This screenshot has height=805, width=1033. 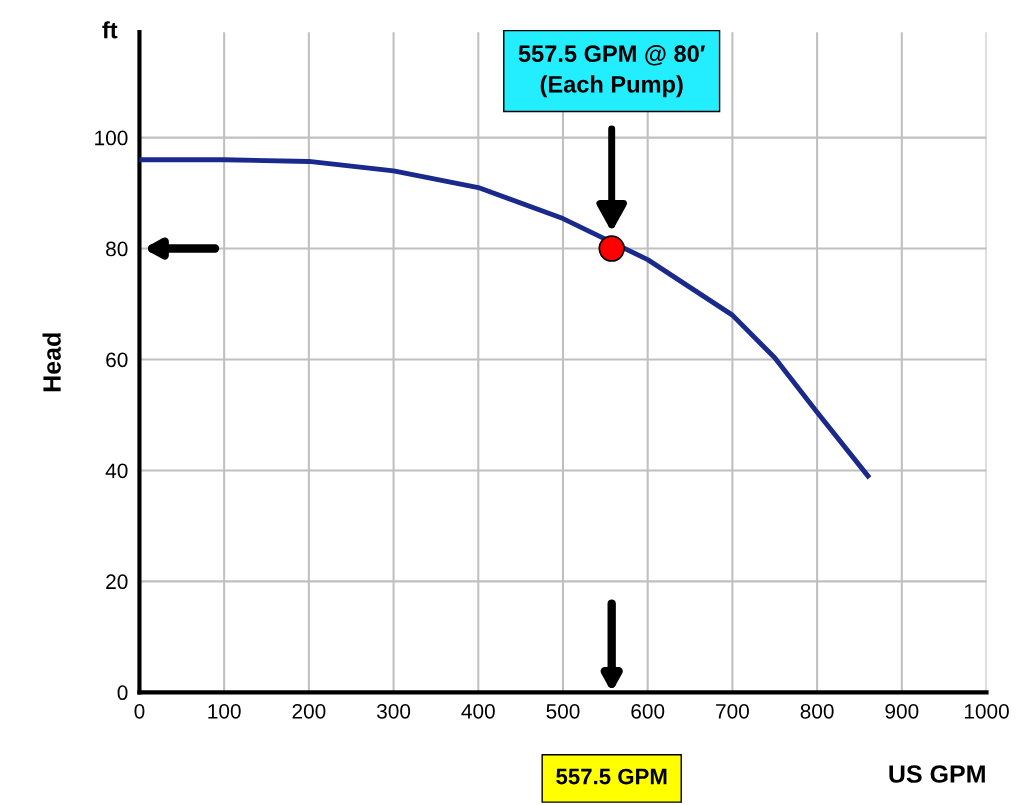 What do you see at coordinates (648, 711) in the screenshot?
I see `x-tick-label: 600` at bounding box center [648, 711].